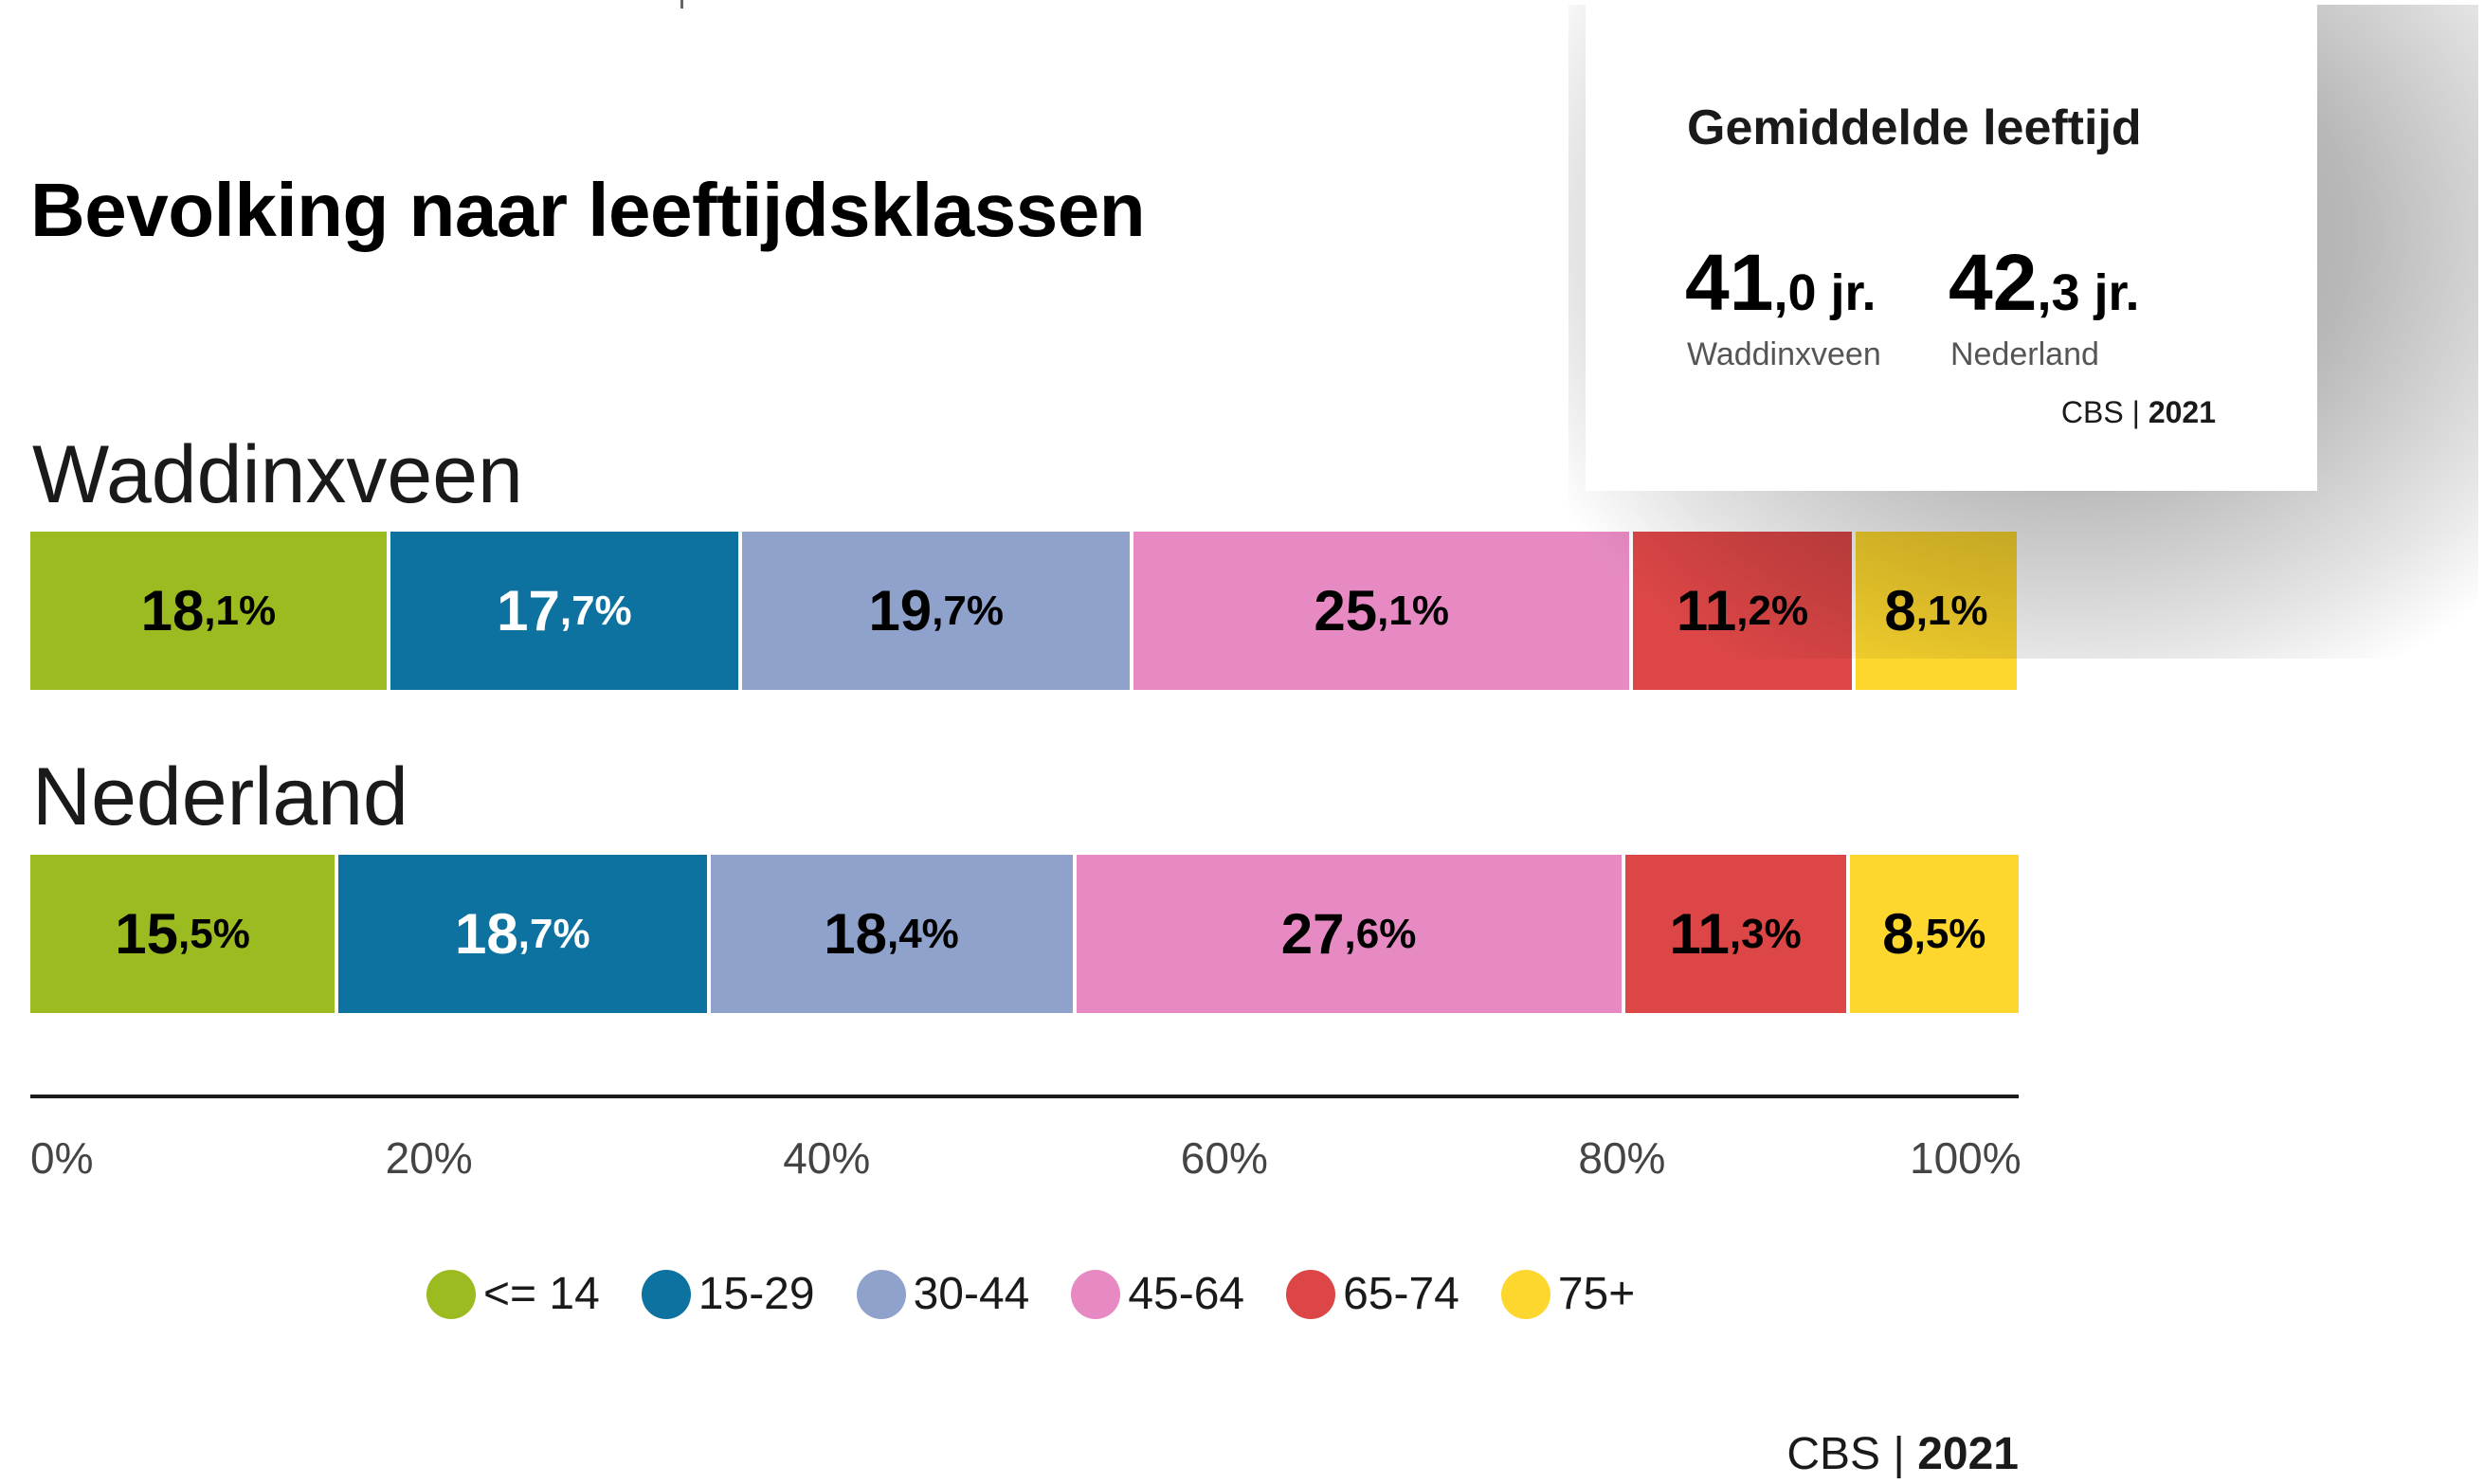 The image size is (2484, 1484). I want to click on row-label-waddinxveen: Waddinxveen, so click(277, 474).